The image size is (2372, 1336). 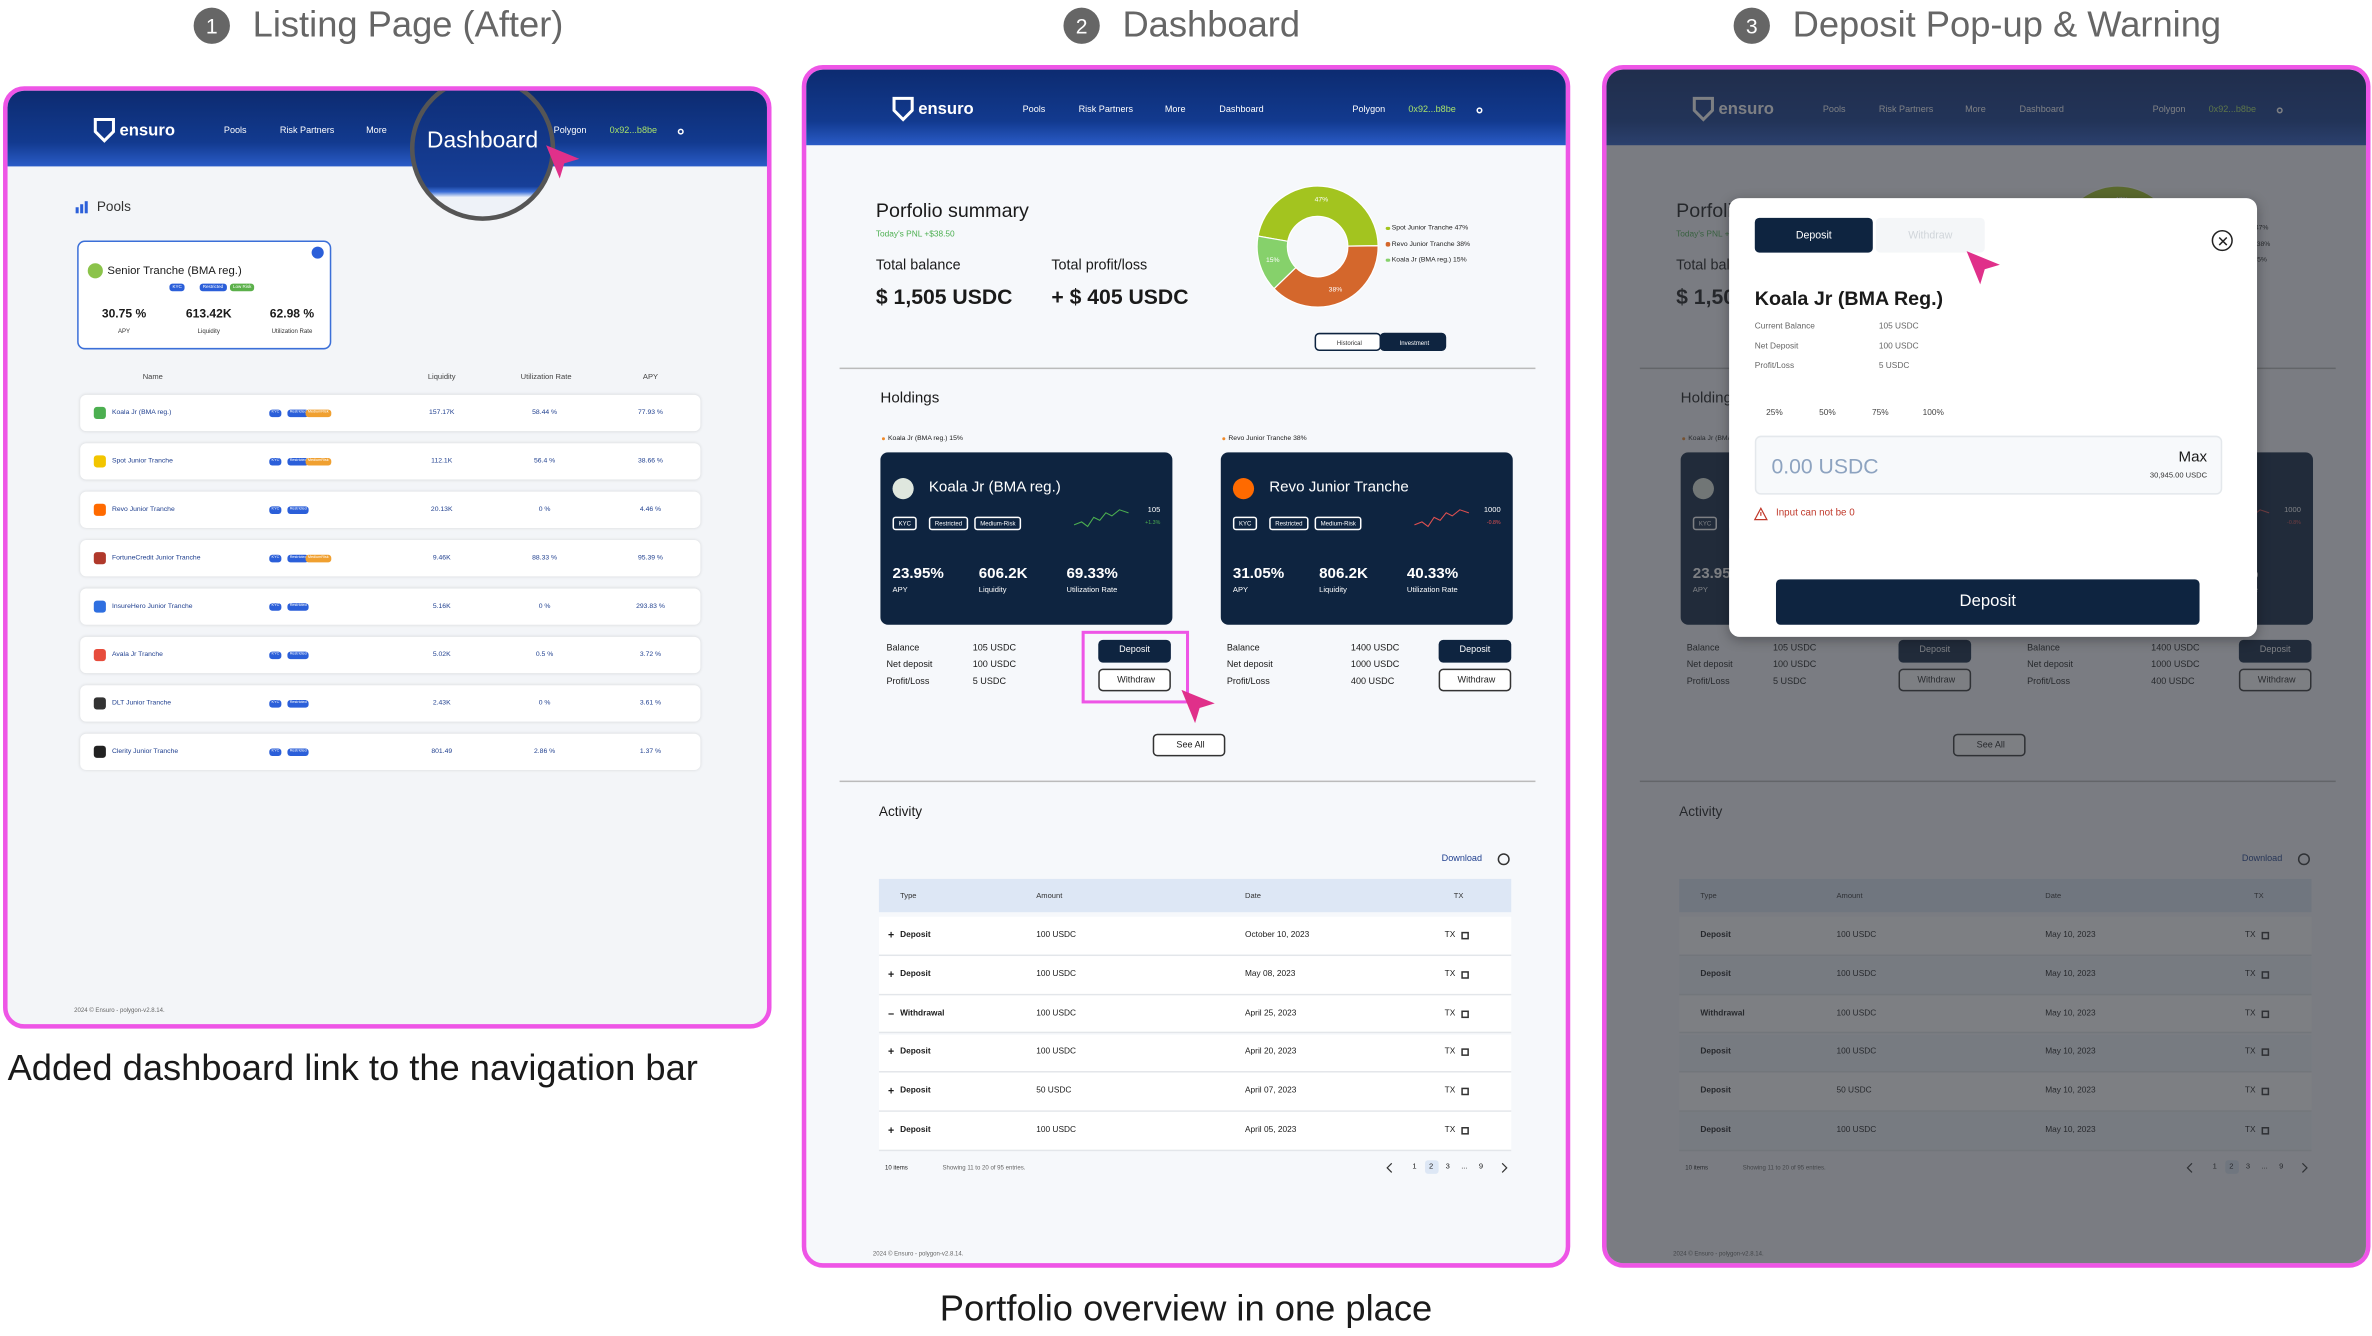 What do you see at coordinates (104, 130) in the screenshot?
I see `logo-icon` at bounding box center [104, 130].